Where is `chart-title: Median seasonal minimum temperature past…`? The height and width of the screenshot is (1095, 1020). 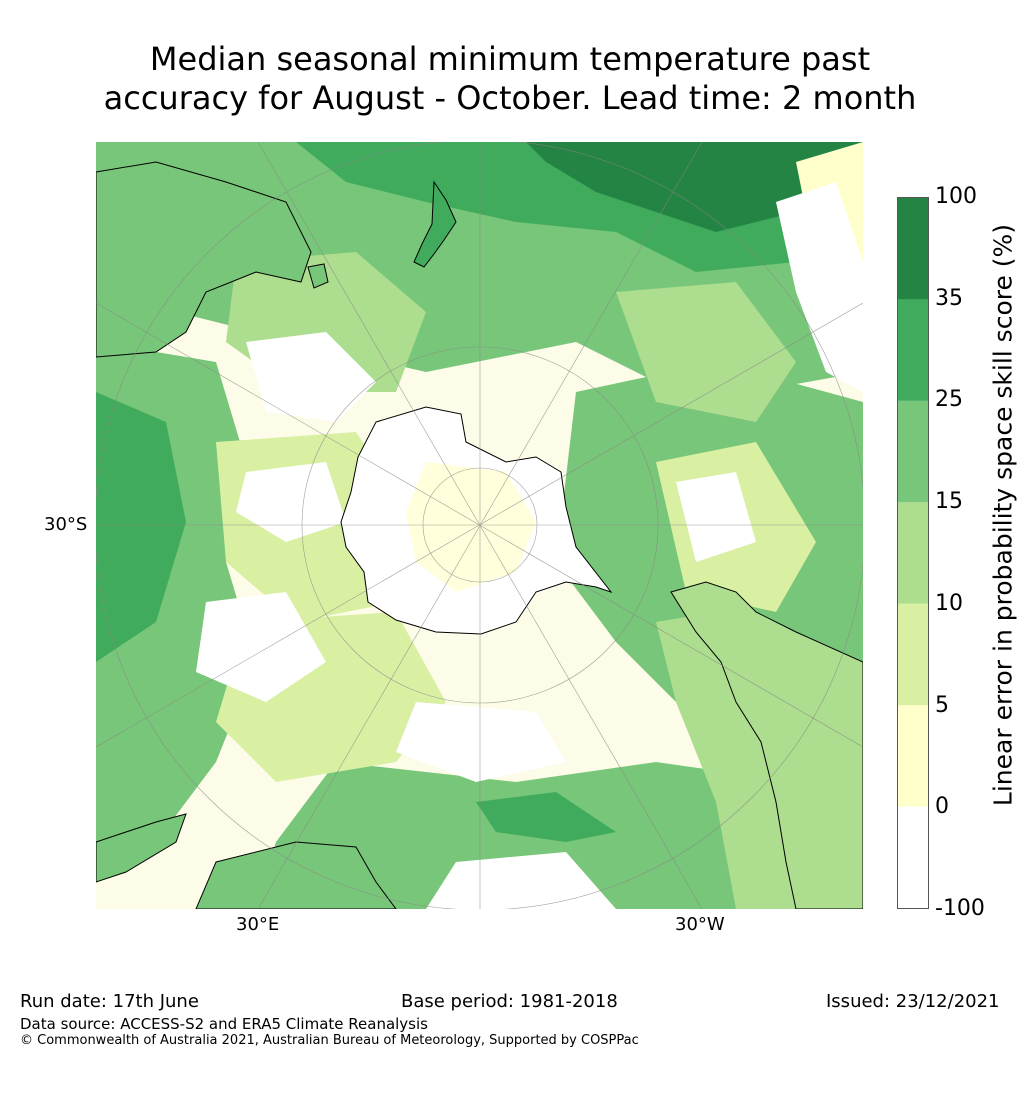 chart-title: Median seasonal minimum temperature past… is located at coordinates (510, 79).